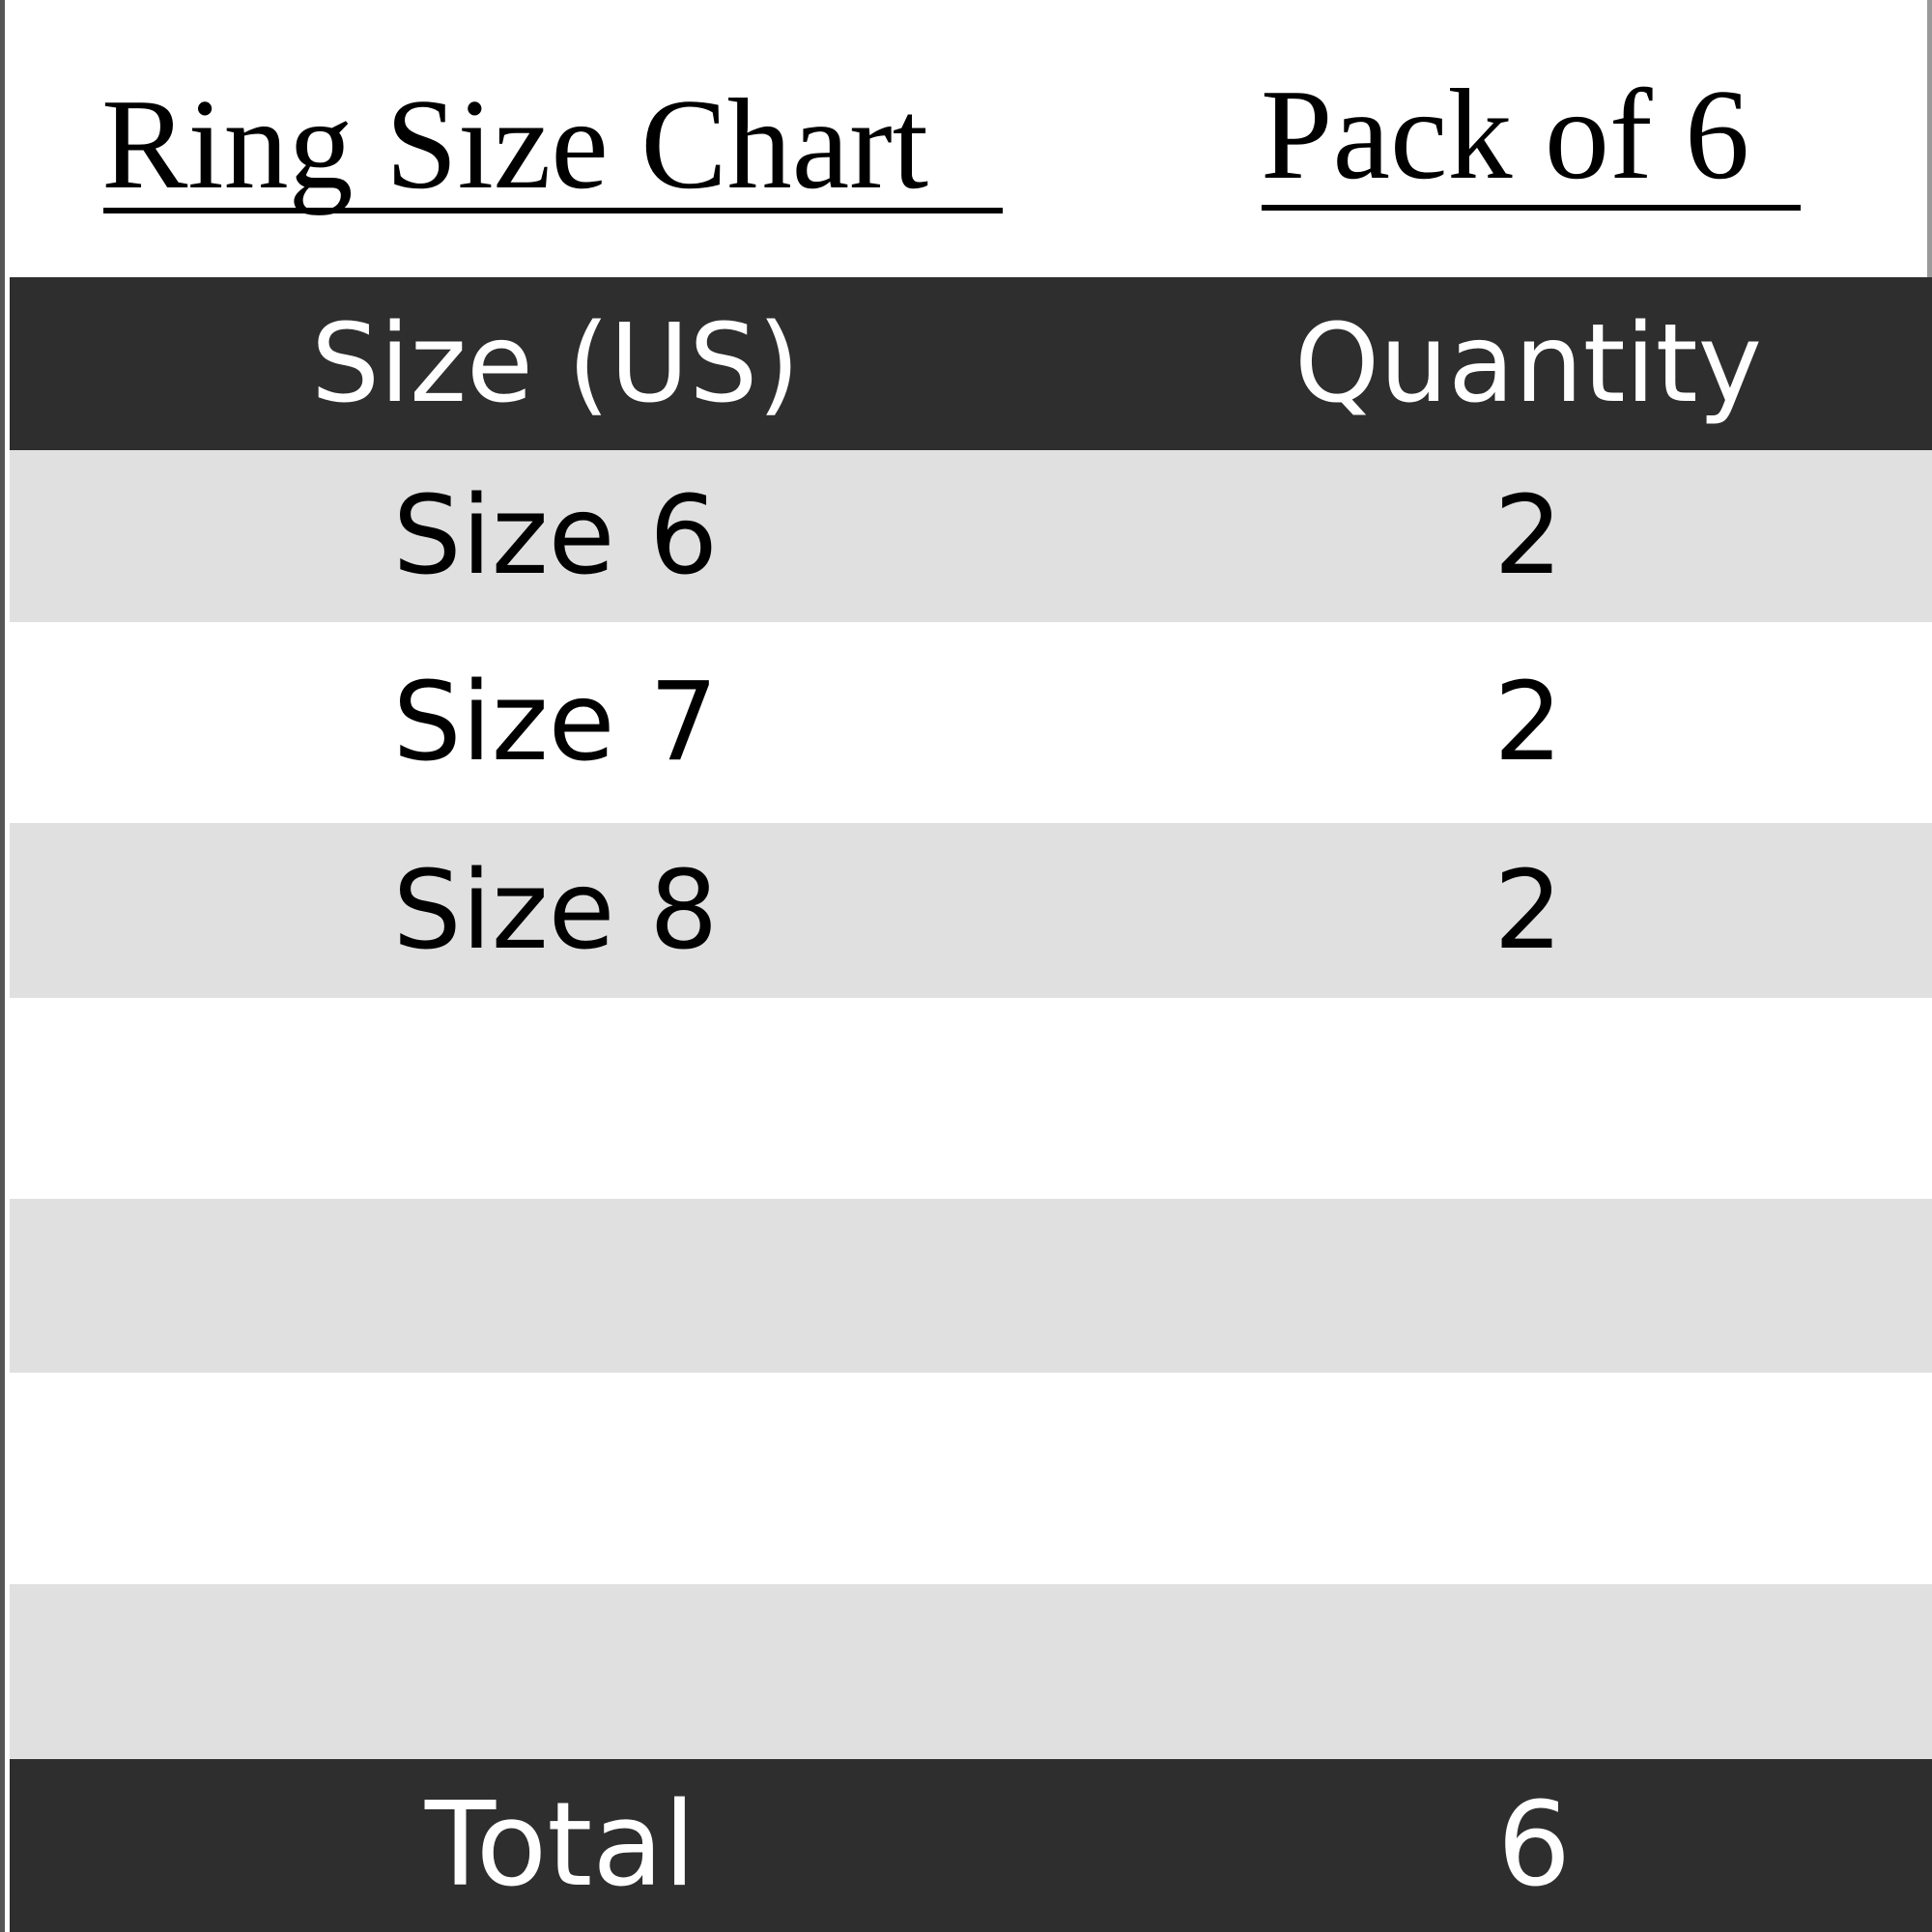  Describe the element at coordinates (1505, 134) in the screenshot. I see `pack-label: Pack of 6` at that location.